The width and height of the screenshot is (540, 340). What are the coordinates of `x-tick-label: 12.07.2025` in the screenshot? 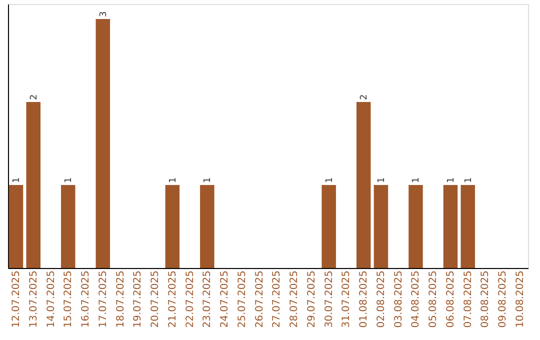 It's located at (16, 299).